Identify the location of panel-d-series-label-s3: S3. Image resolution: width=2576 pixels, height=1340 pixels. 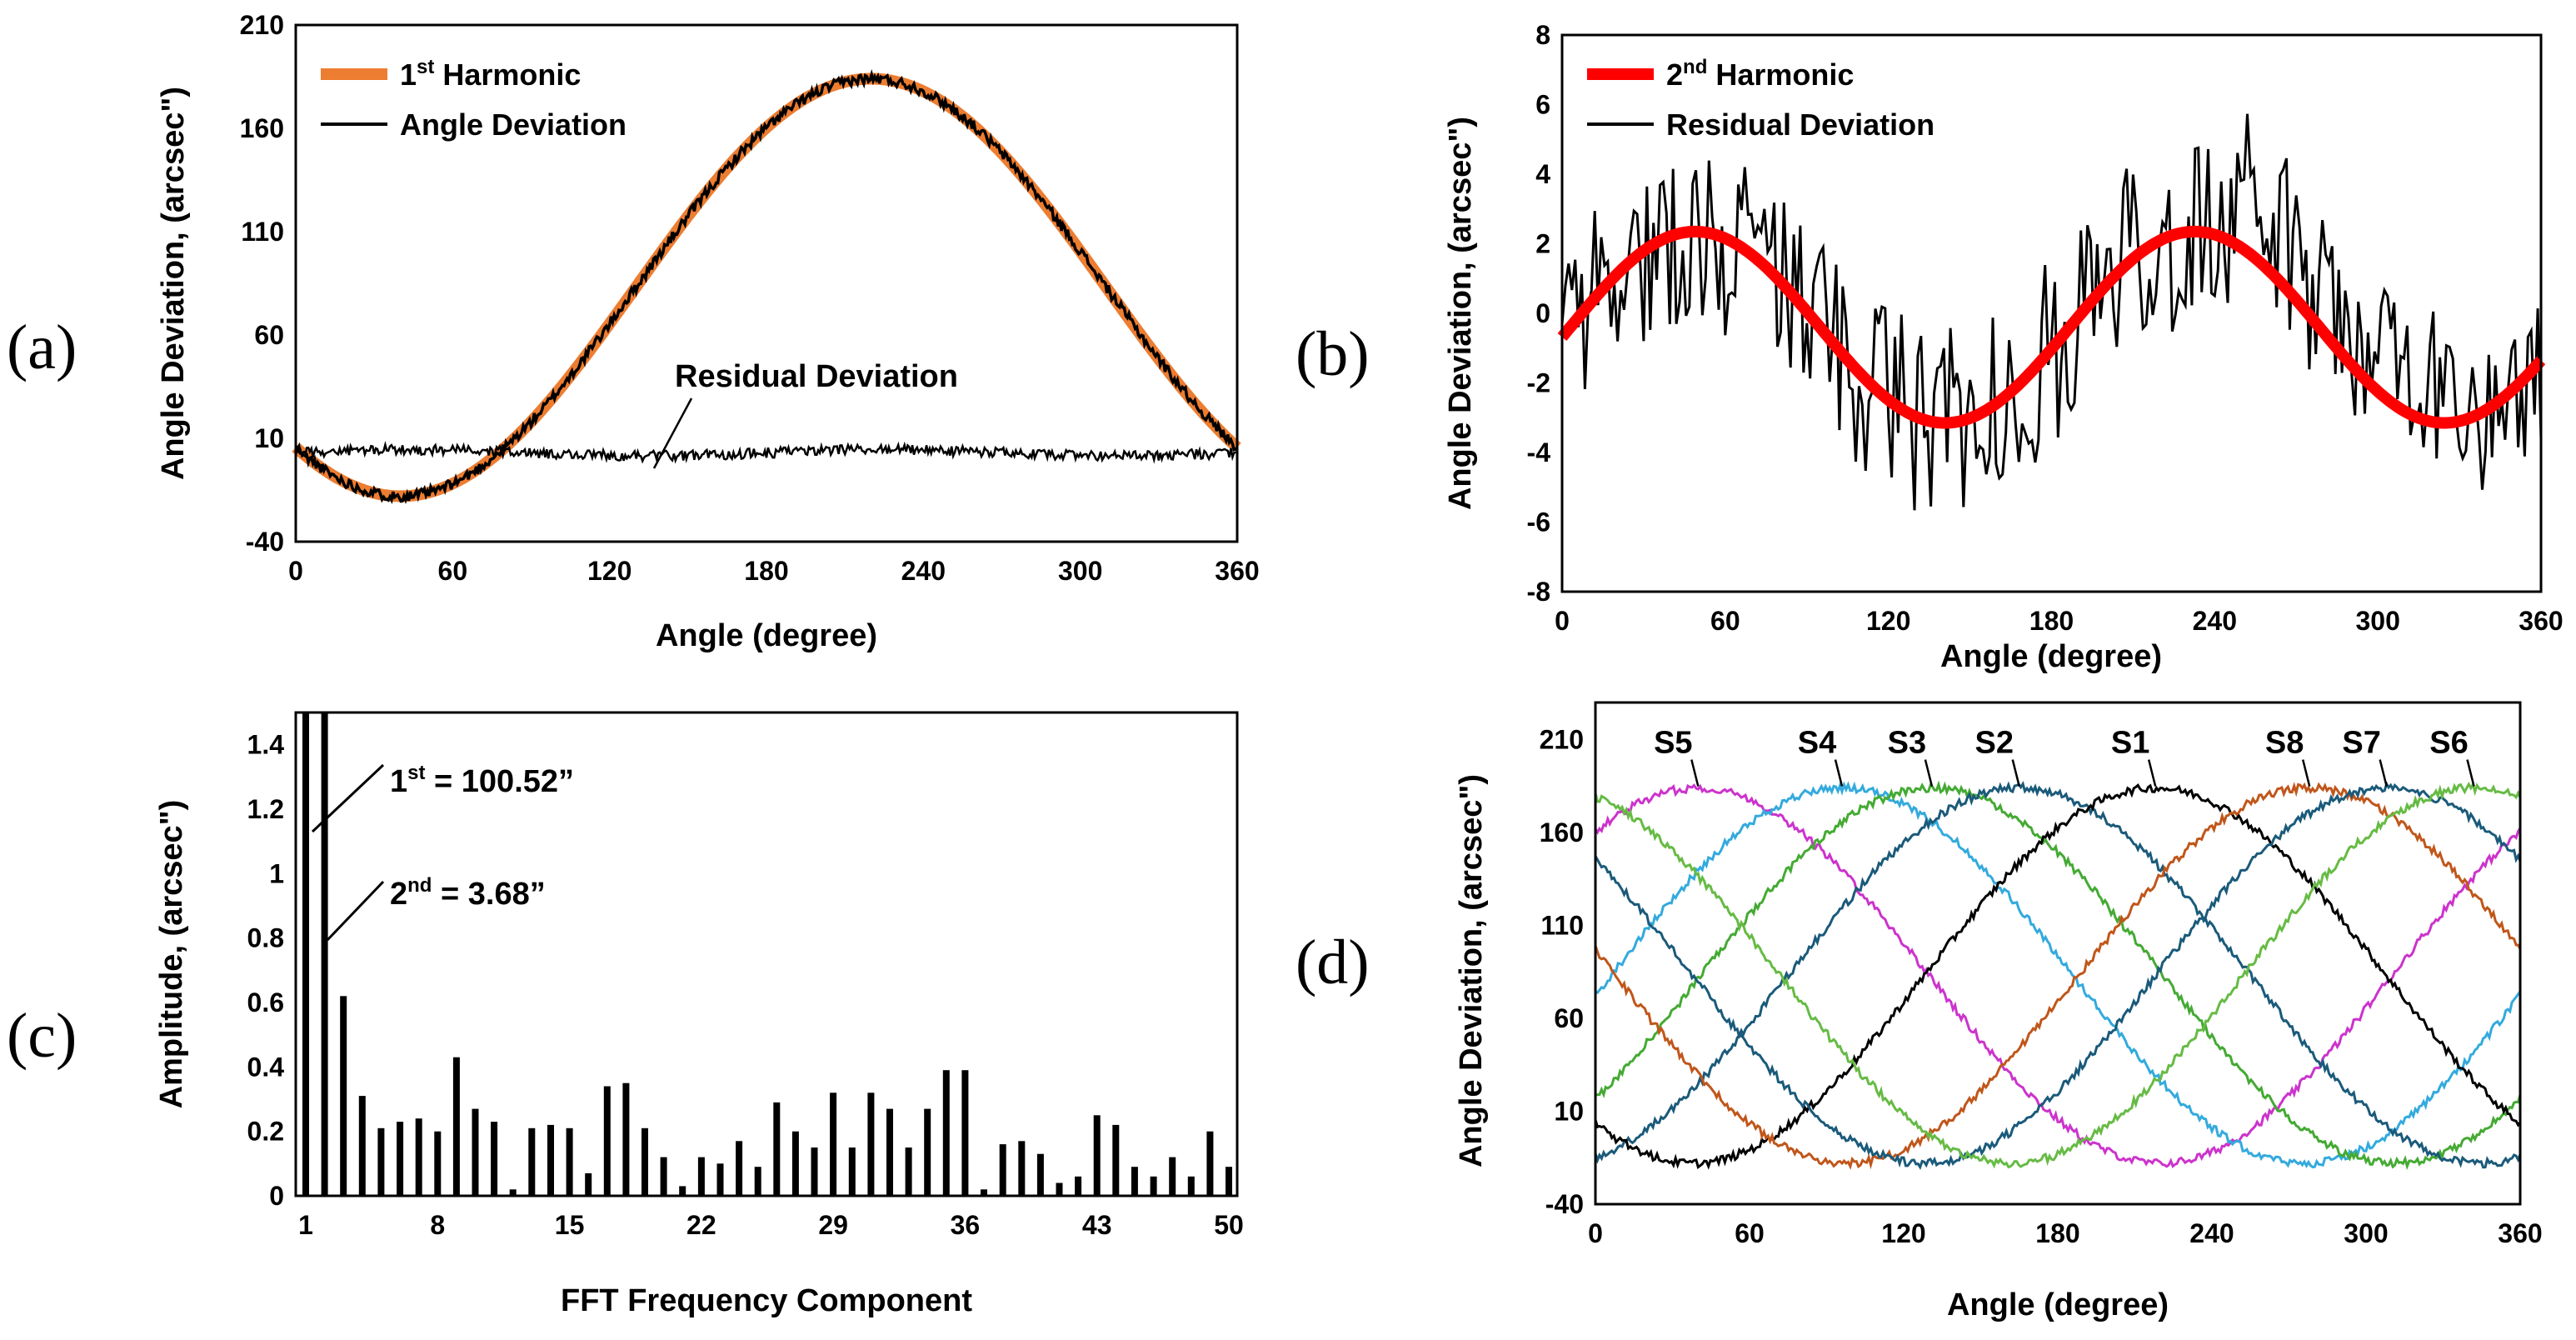
(1907, 743).